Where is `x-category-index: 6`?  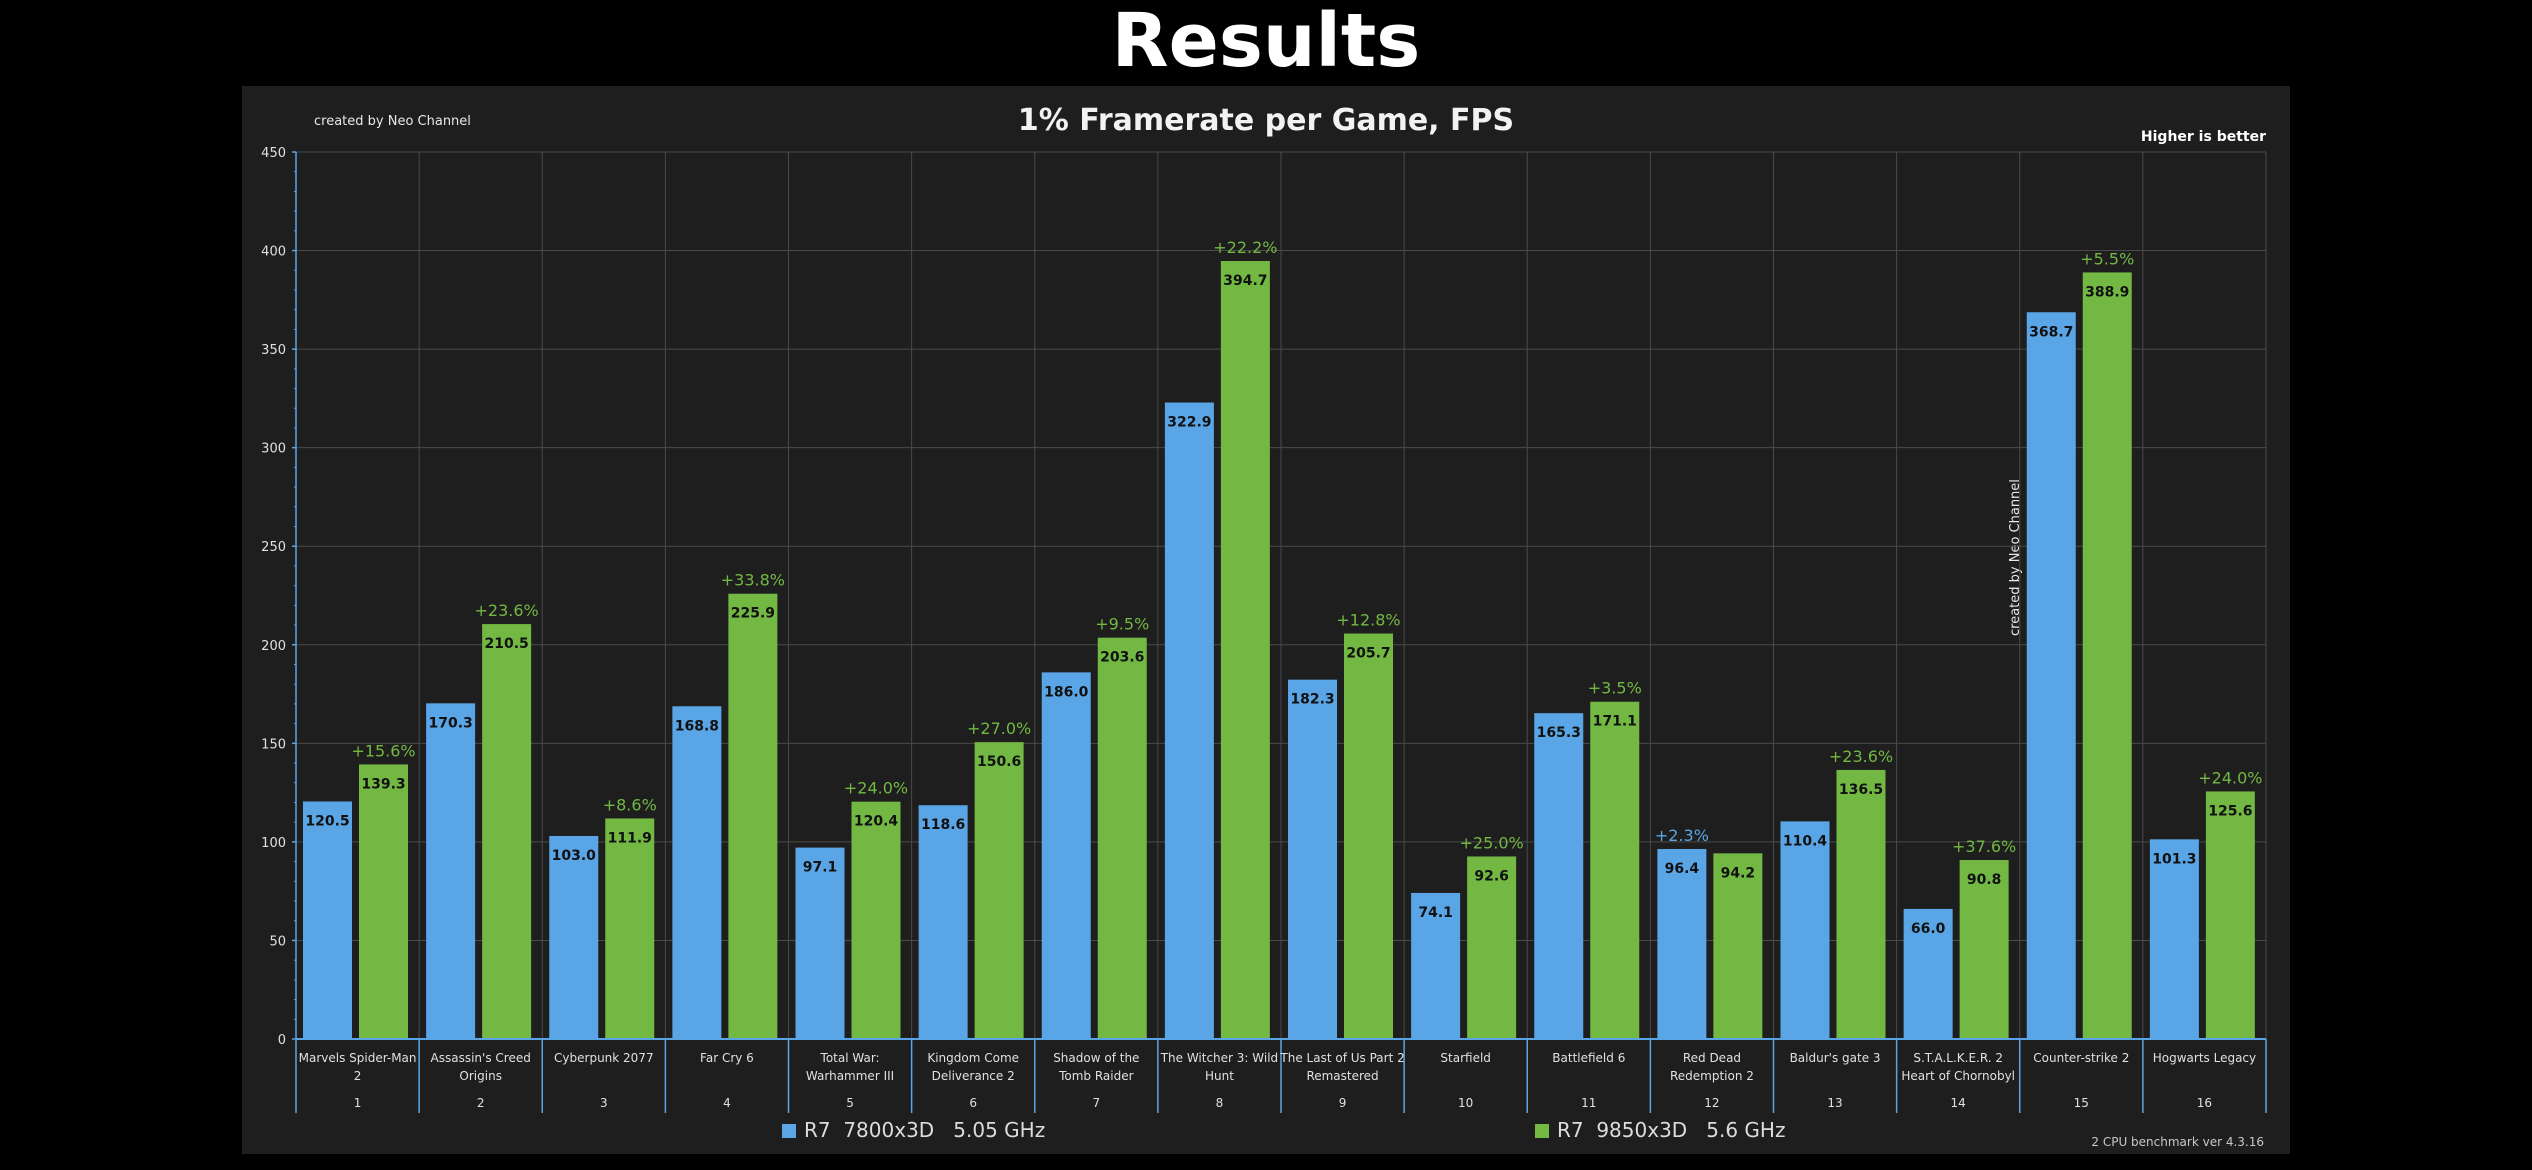 x-category-index: 6 is located at coordinates (973, 1103).